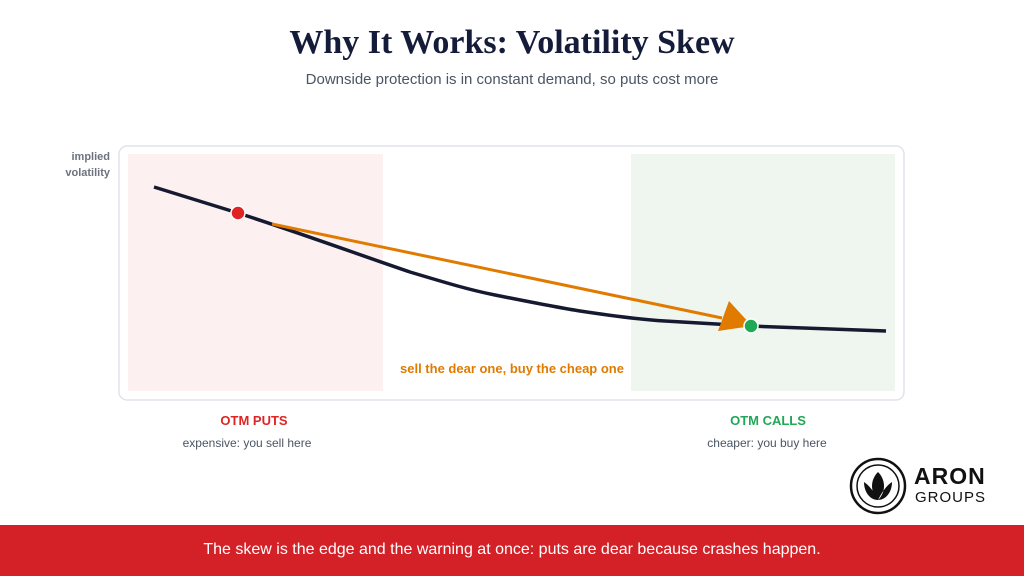  I want to click on call-dot, so click(751, 326).